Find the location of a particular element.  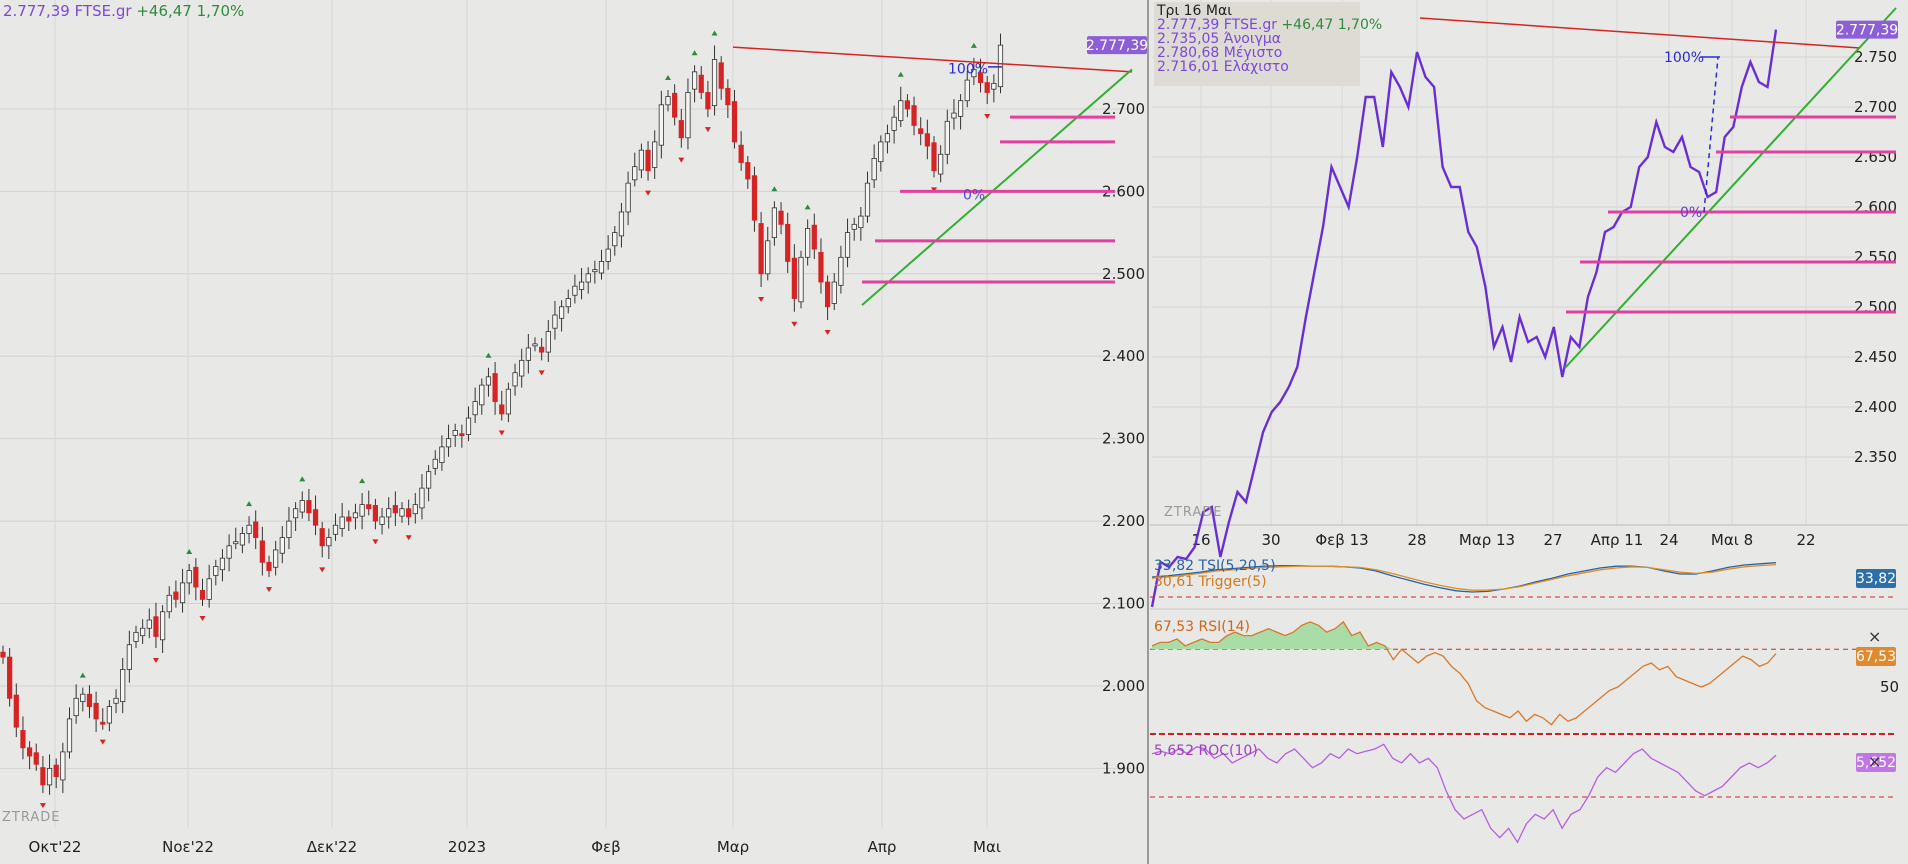

left-y-tick: 2.300 is located at coordinates (1123, 439).